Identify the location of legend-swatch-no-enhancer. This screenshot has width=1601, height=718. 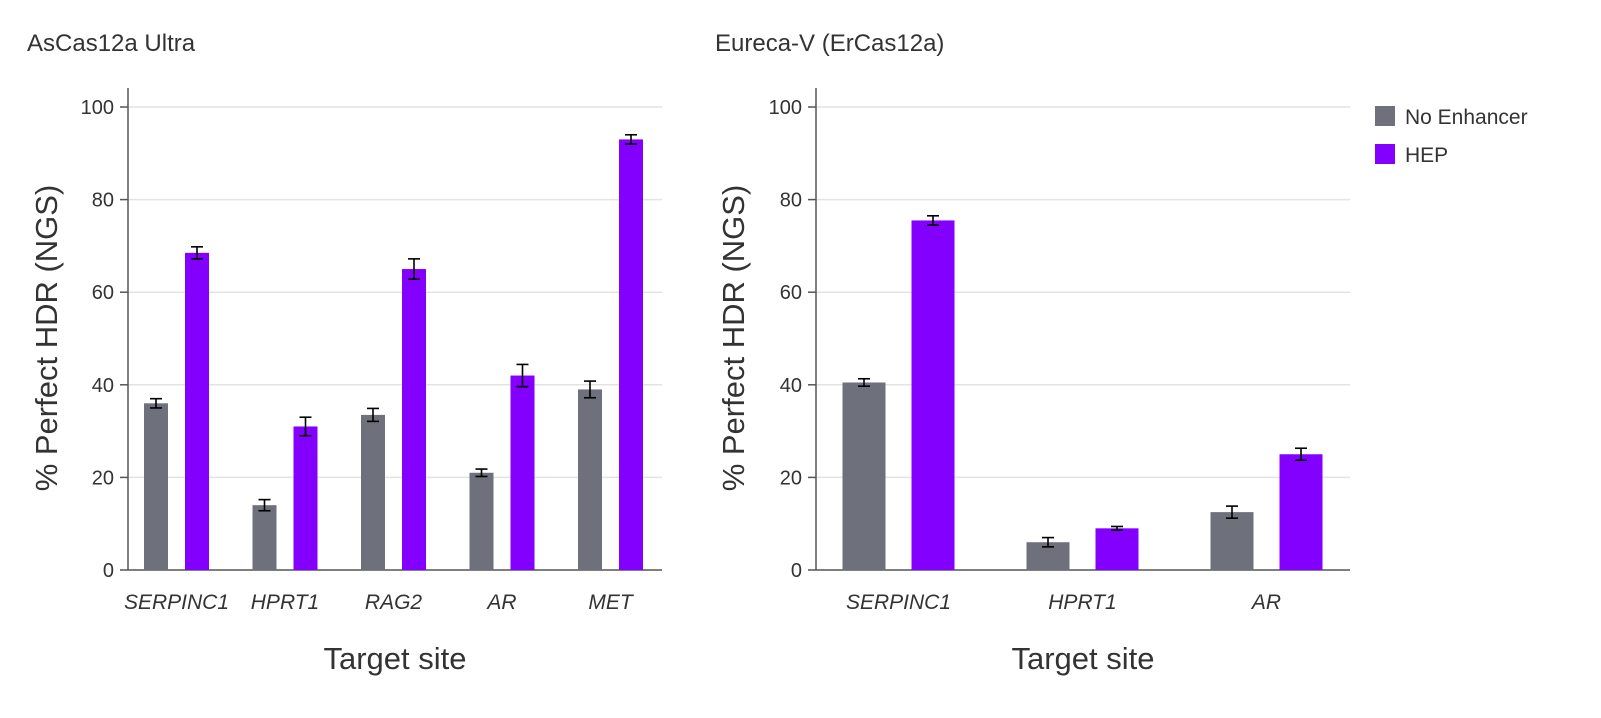
(1385, 116).